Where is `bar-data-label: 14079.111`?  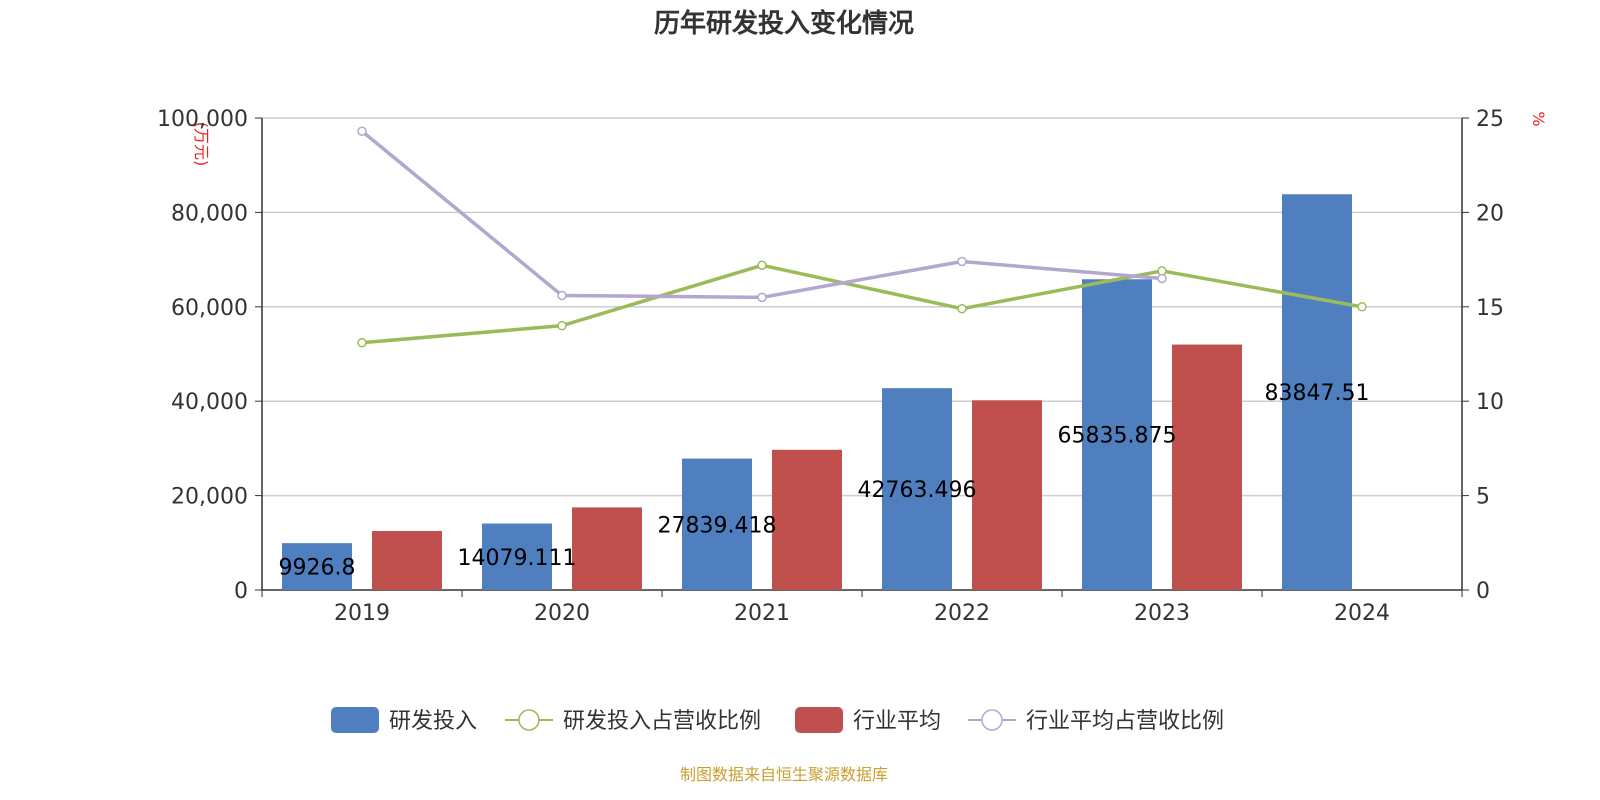 bar-data-label: 14079.111 is located at coordinates (517, 558).